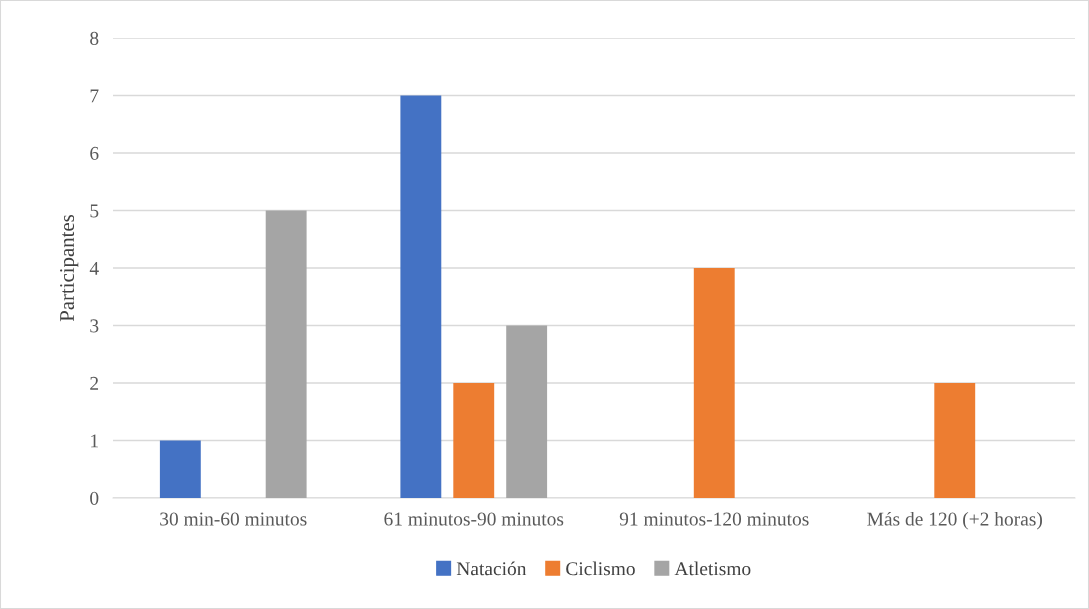 This screenshot has width=1089, height=609. I want to click on y-tick-label: 0, so click(94, 498).